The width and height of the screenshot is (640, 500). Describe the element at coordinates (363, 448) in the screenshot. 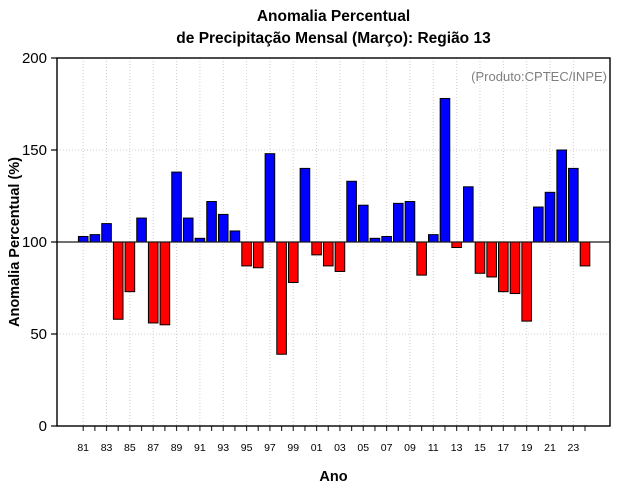

I see `x-tick-label: 05` at that location.